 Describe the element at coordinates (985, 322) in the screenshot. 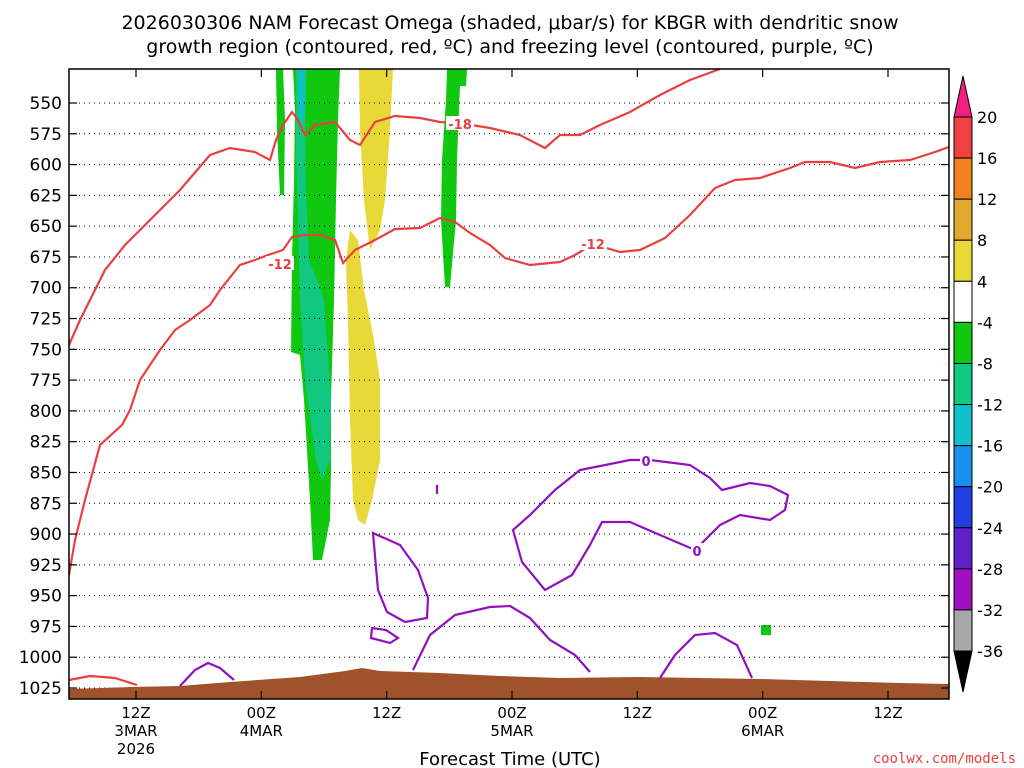

I see `colorbar-label: -4` at that location.